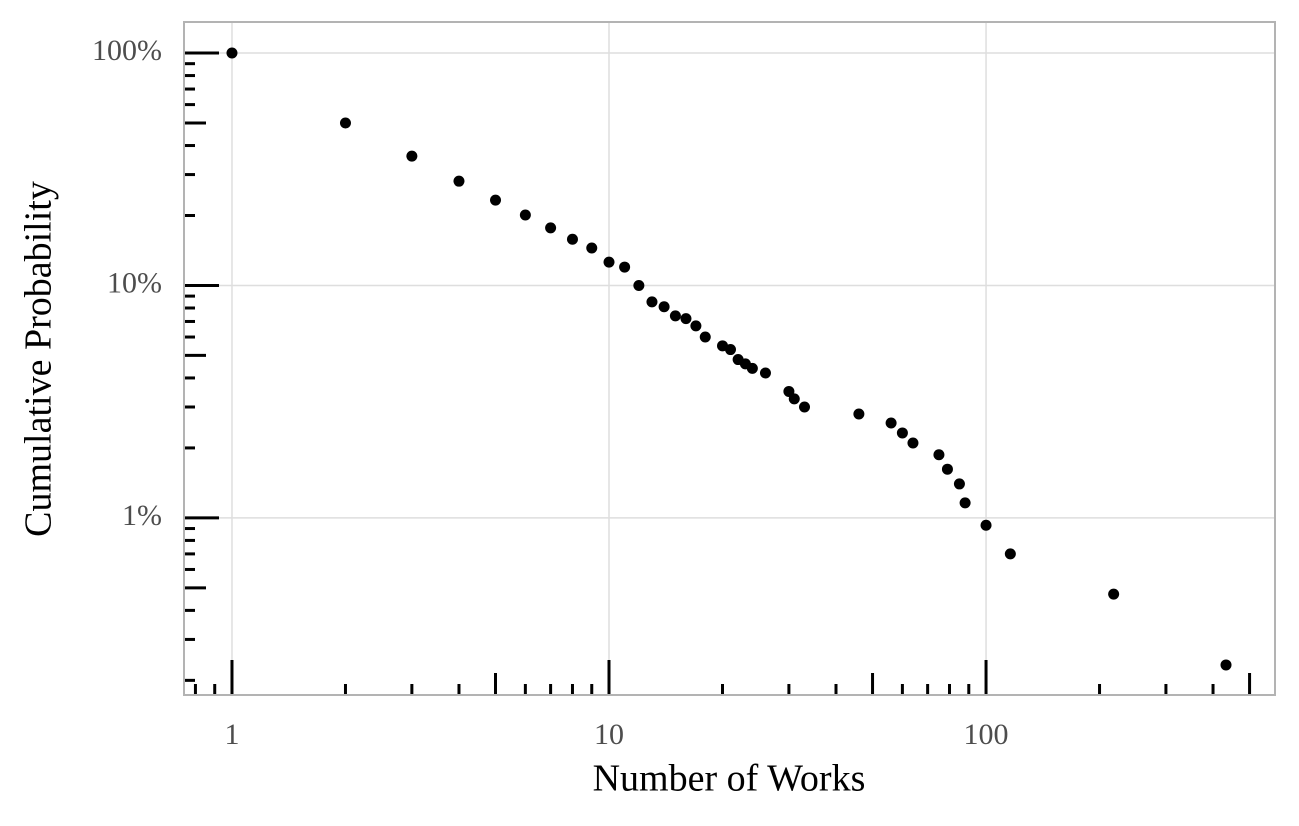  What do you see at coordinates (134, 282) in the screenshot?
I see `y-tick-label: 10%` at bounding box center [134, 282].